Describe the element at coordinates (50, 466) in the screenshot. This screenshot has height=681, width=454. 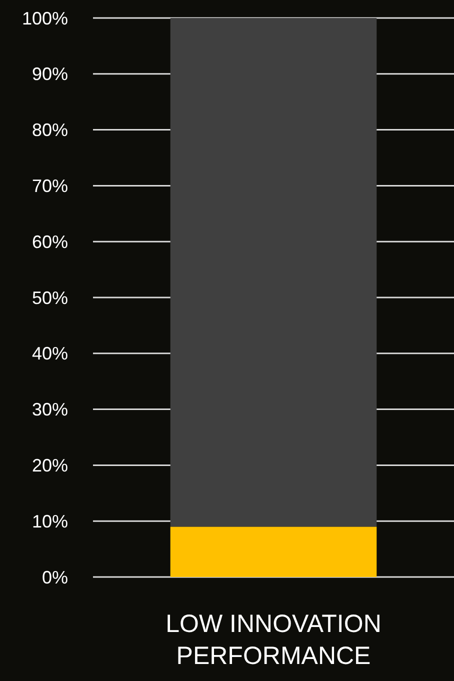
I see `y-tick-label: 20%` at that location.